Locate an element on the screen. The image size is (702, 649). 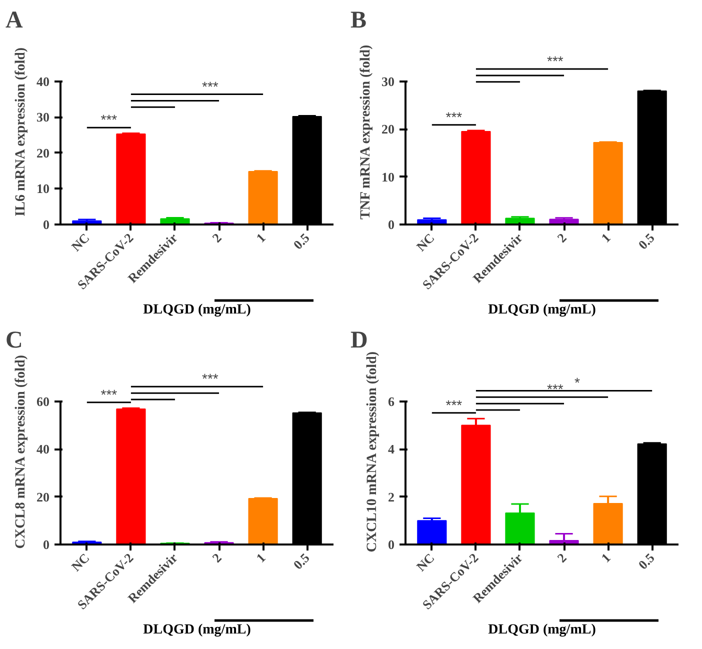
y-axis-title: CXCL10 mRNA expression (fold) is located at coordinates (372, 451).